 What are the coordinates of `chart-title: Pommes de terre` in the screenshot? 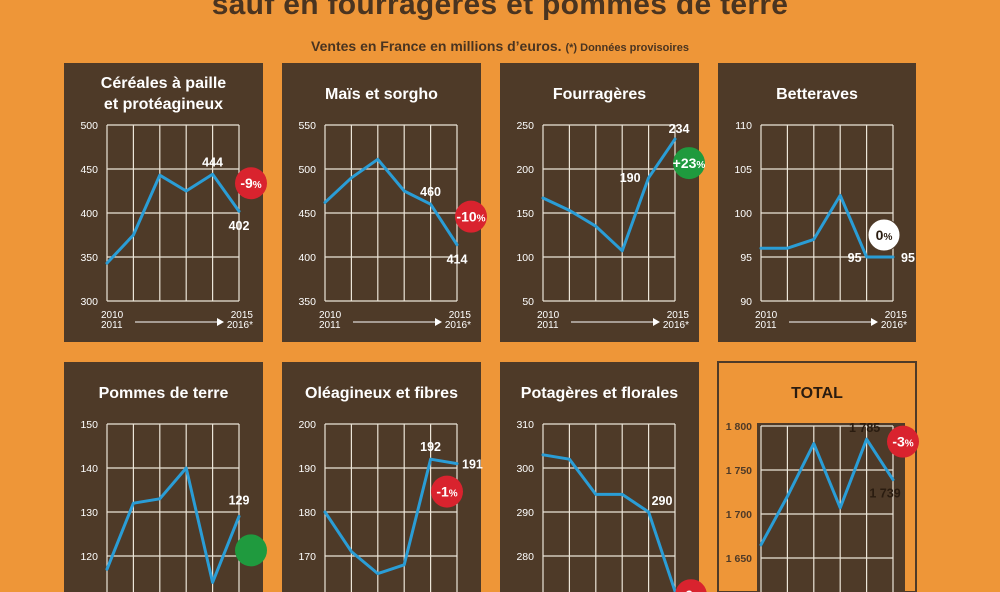 It's located at (164, 393).